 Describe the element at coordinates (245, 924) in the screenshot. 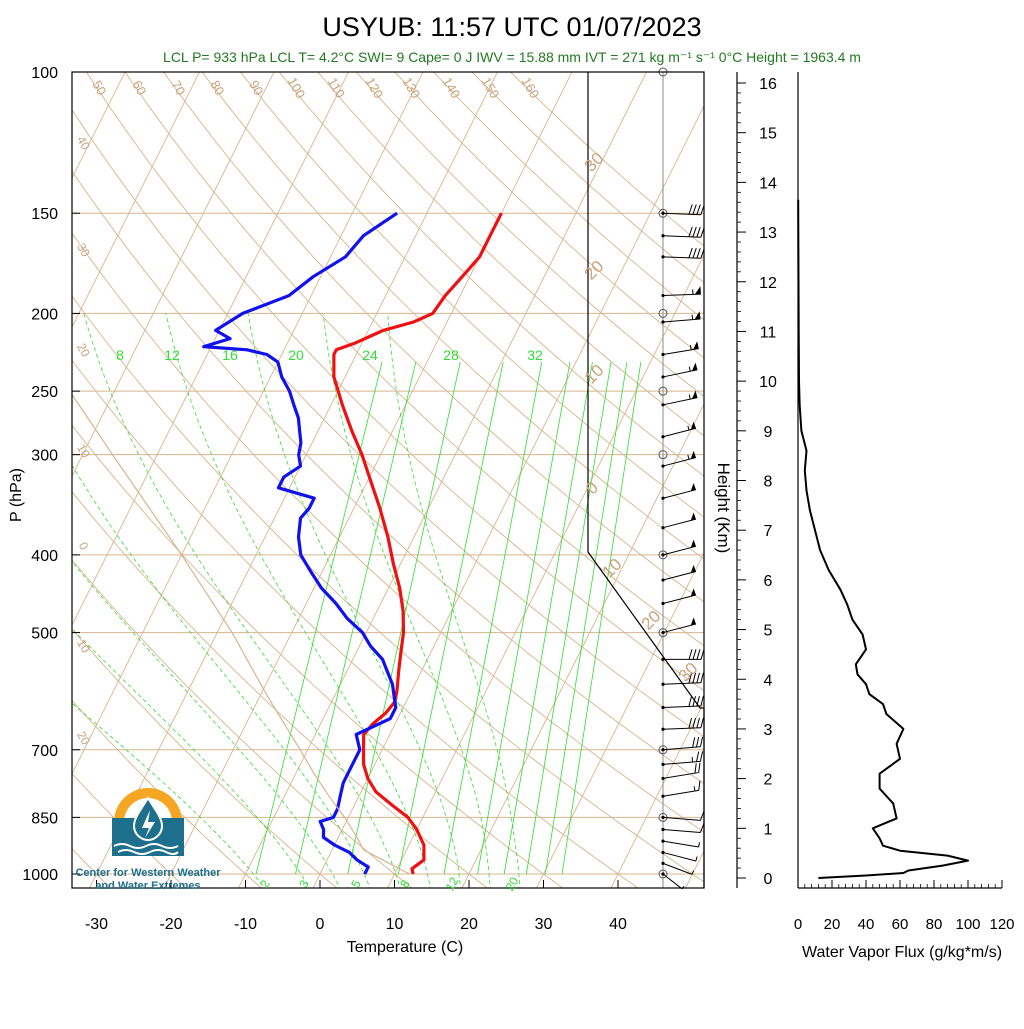

I see `x-tick-label: -10` at that location.